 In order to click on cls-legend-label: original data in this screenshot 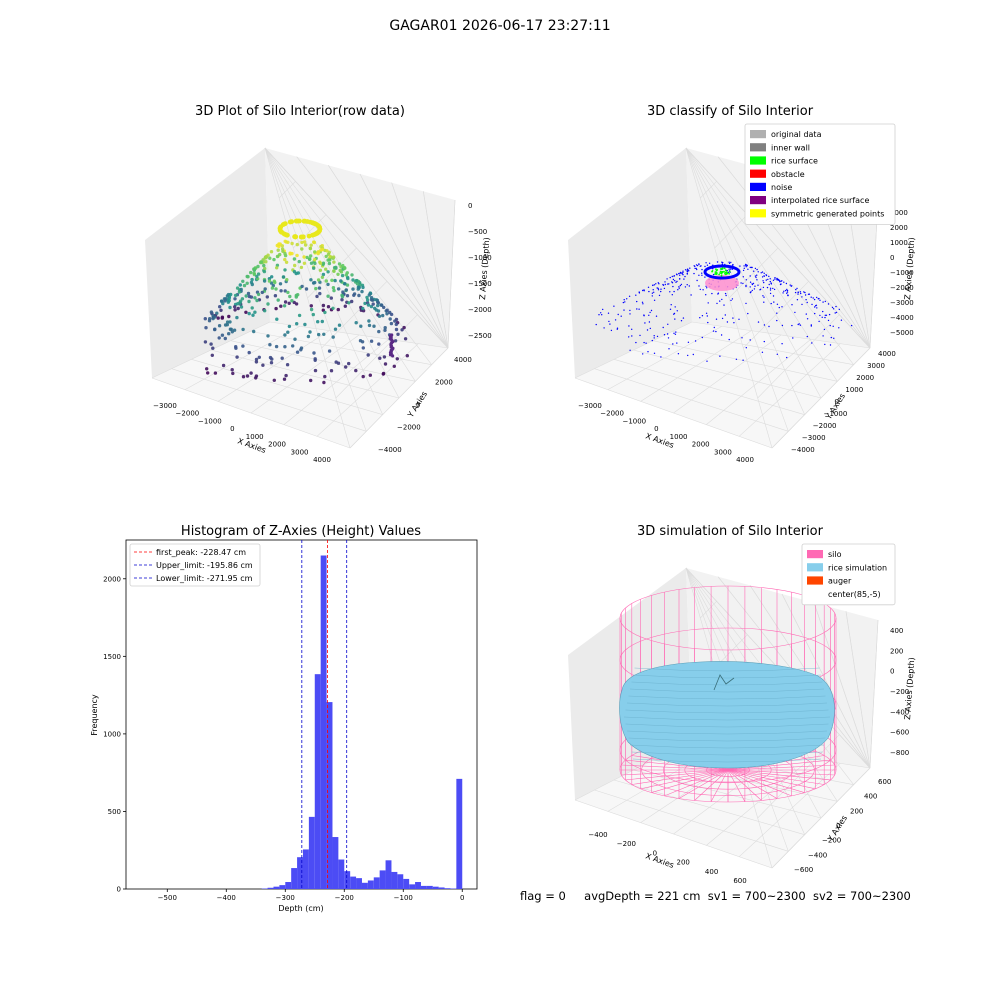, I will do `click(796, 134)`.